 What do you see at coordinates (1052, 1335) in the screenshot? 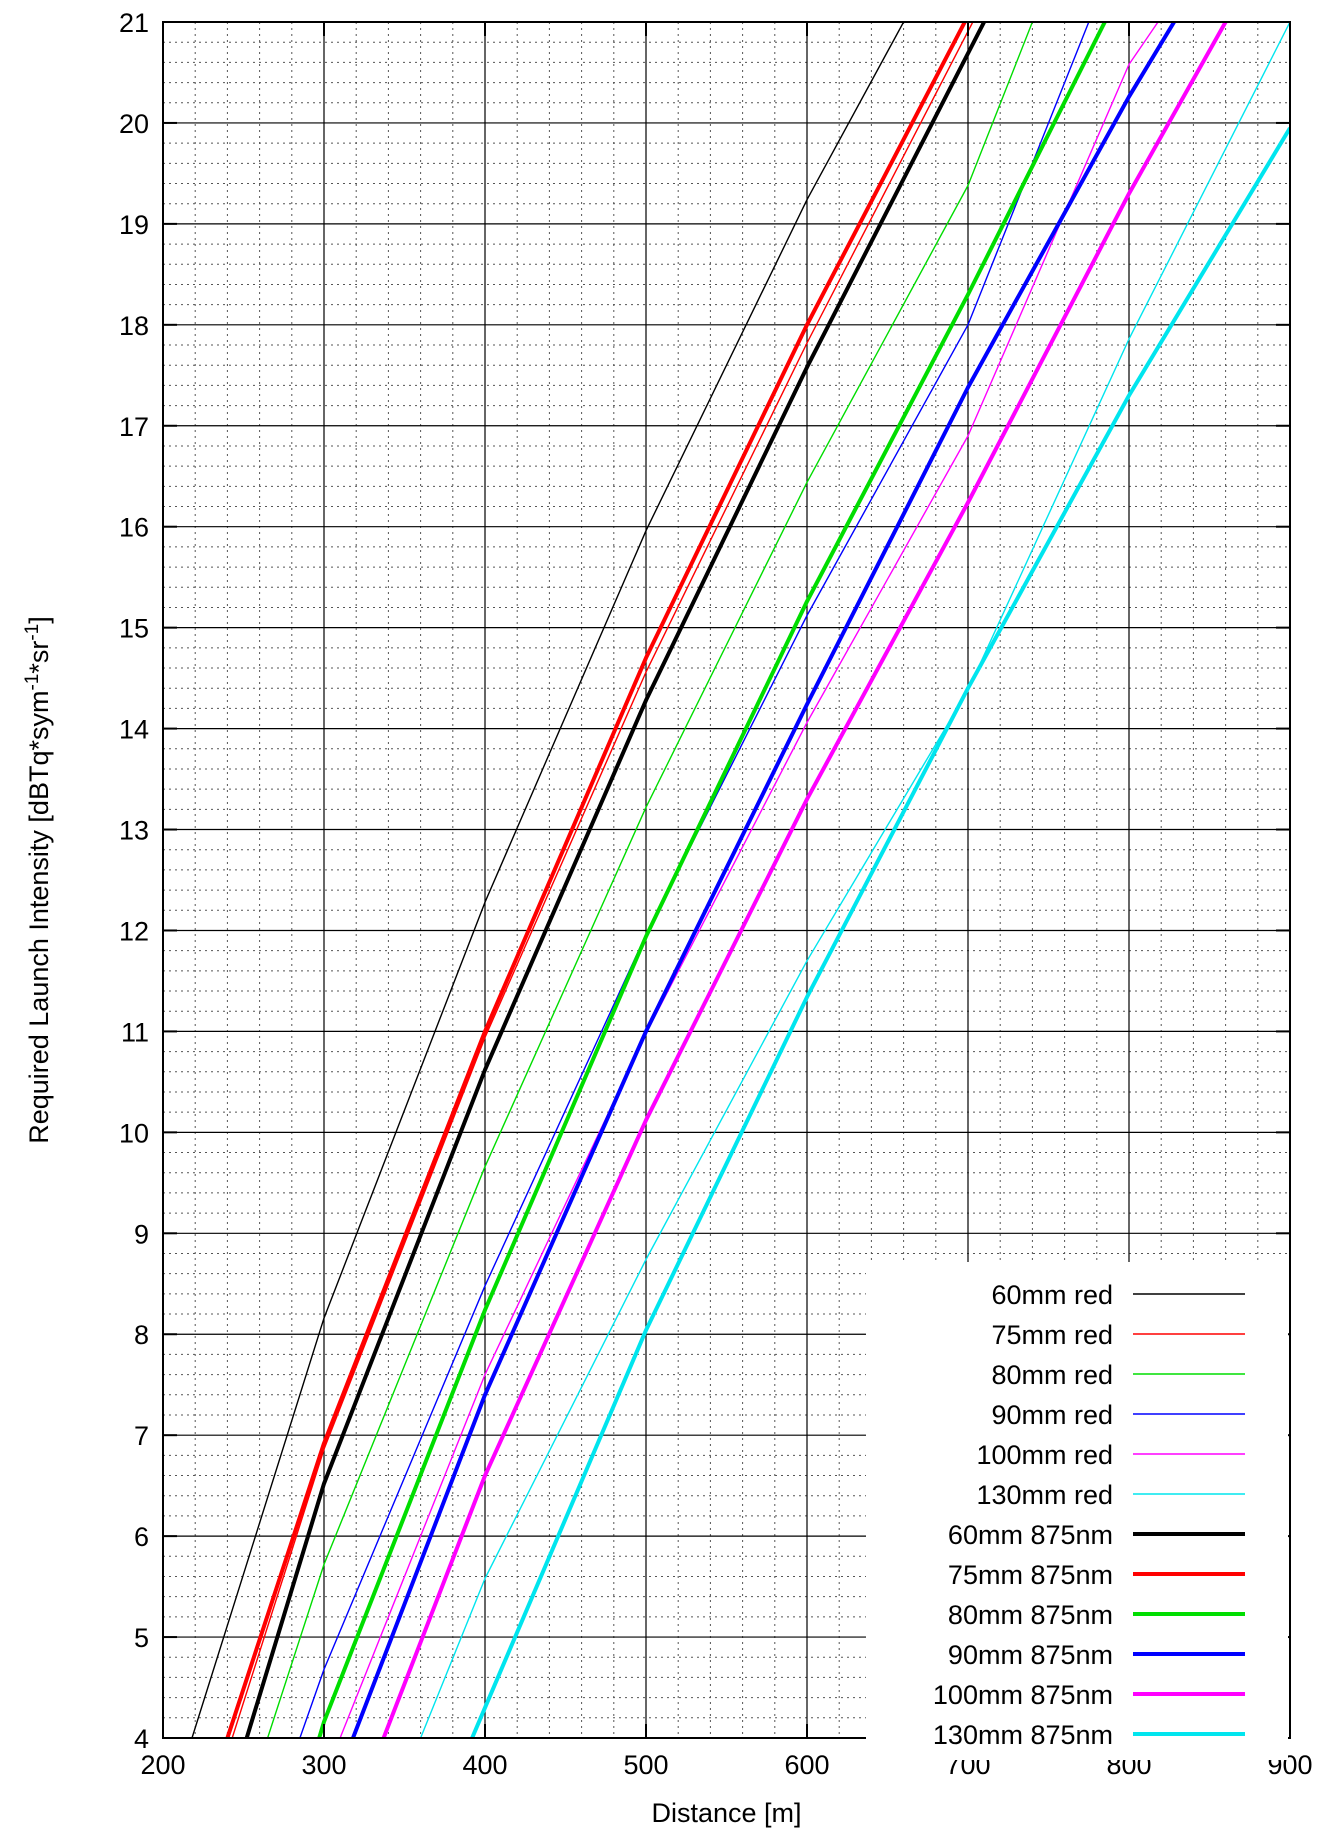
I see `legend-label: 75mm red` at bounding box center [1052, 1335].